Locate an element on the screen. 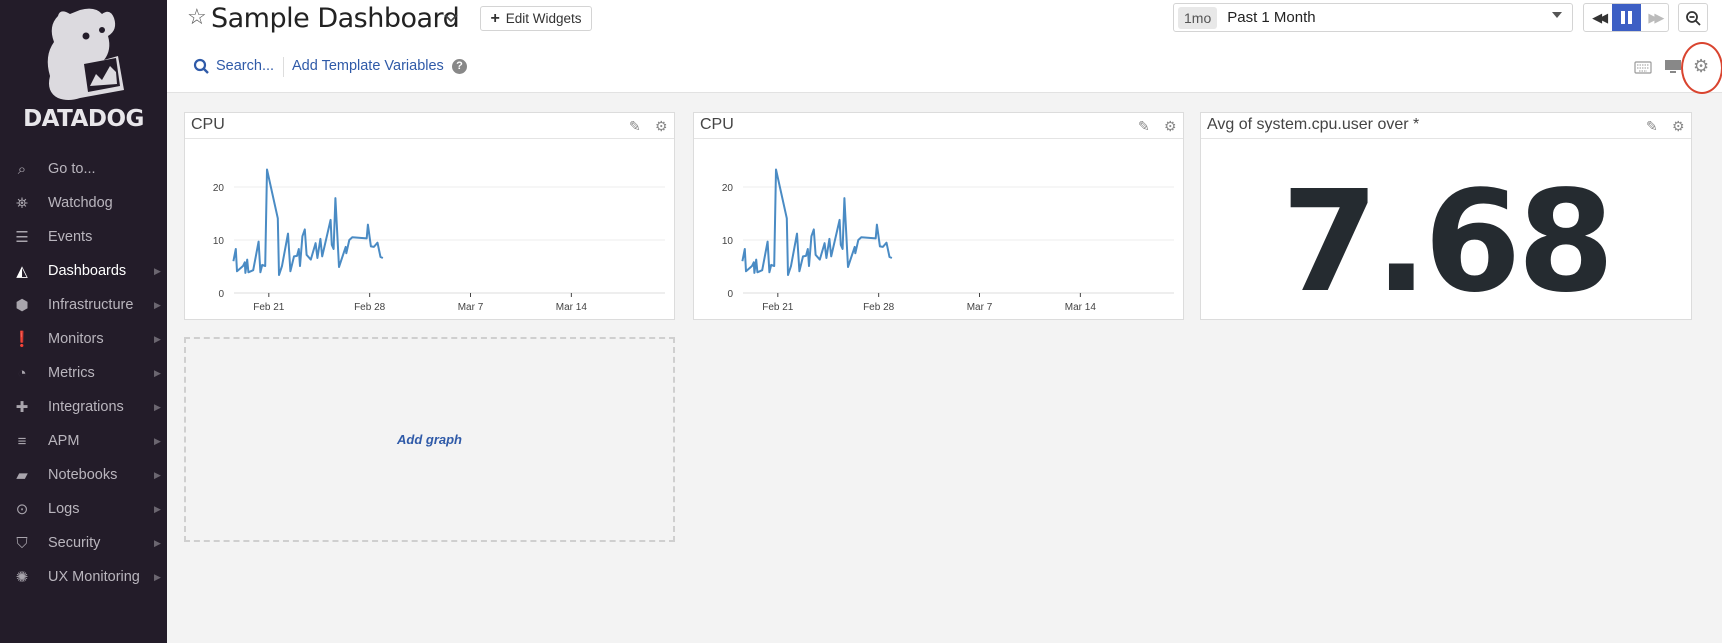  sidebar-item-label: Notebooks is located at coordinates (83, 475).